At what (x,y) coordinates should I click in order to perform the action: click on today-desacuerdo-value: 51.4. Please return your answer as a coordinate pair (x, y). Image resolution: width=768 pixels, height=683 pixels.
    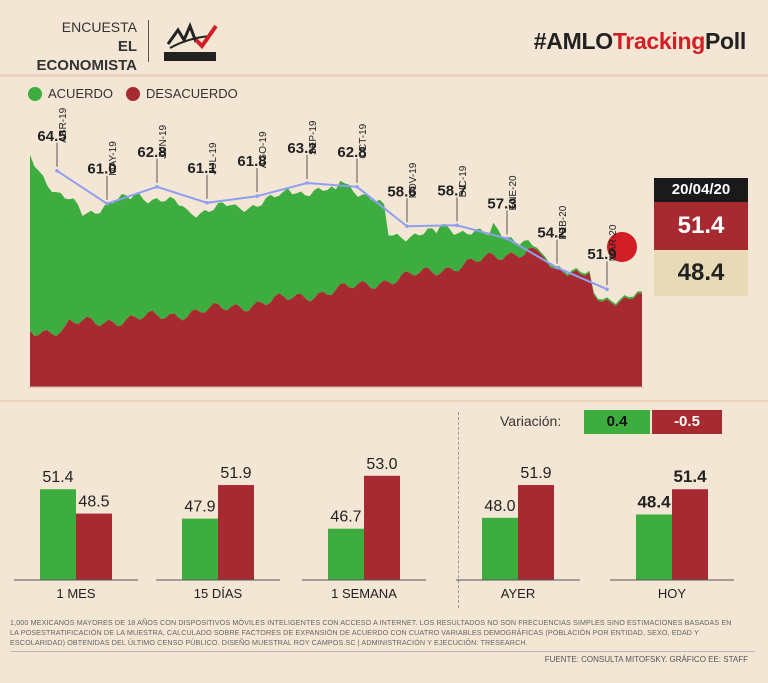
    Looking at the image, I should click on (701, 226).